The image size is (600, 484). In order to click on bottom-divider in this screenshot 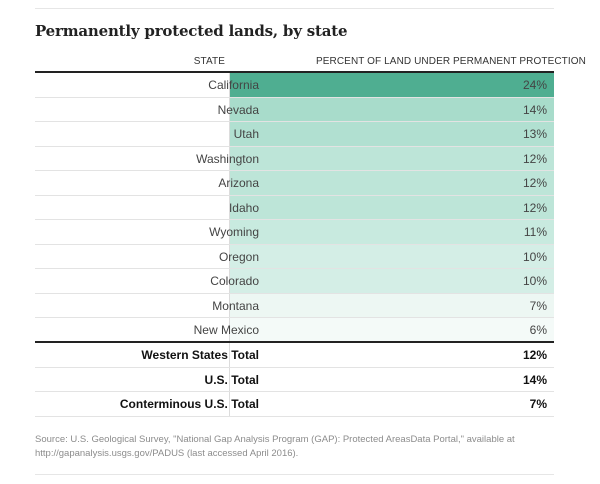, I will do `click(294, 474)`.